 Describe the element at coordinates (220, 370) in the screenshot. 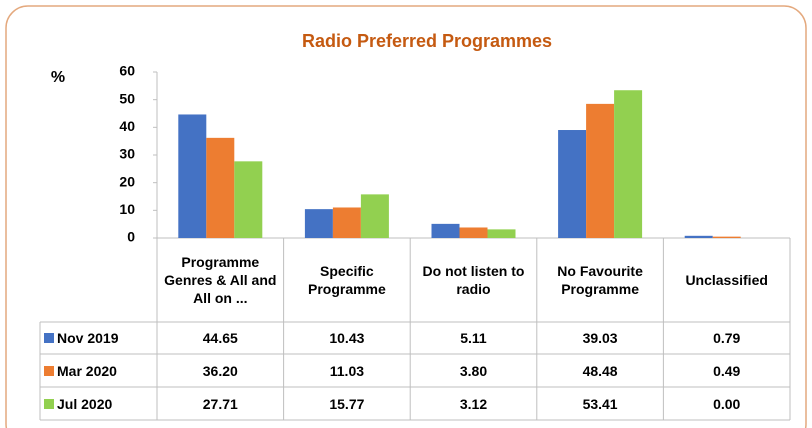

I see `table-value: 36.20` at that location.